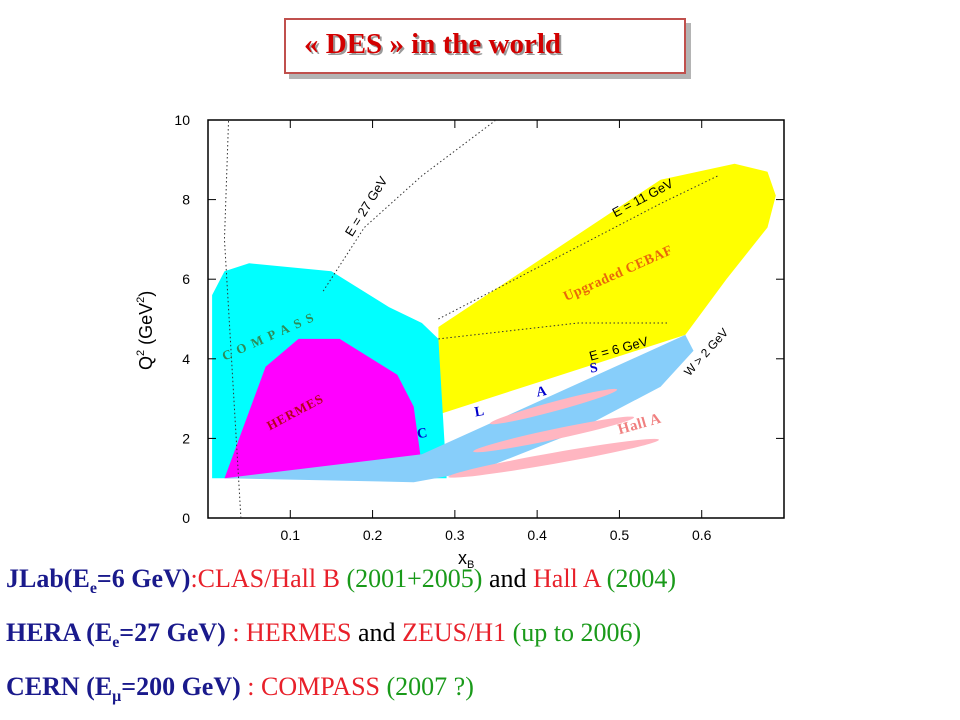 This screenshot has height=720, width=960. What do you see at coordinates (377, 632) in the screenshot?
I see `hera-and: and` at bounding box center [377, 632].